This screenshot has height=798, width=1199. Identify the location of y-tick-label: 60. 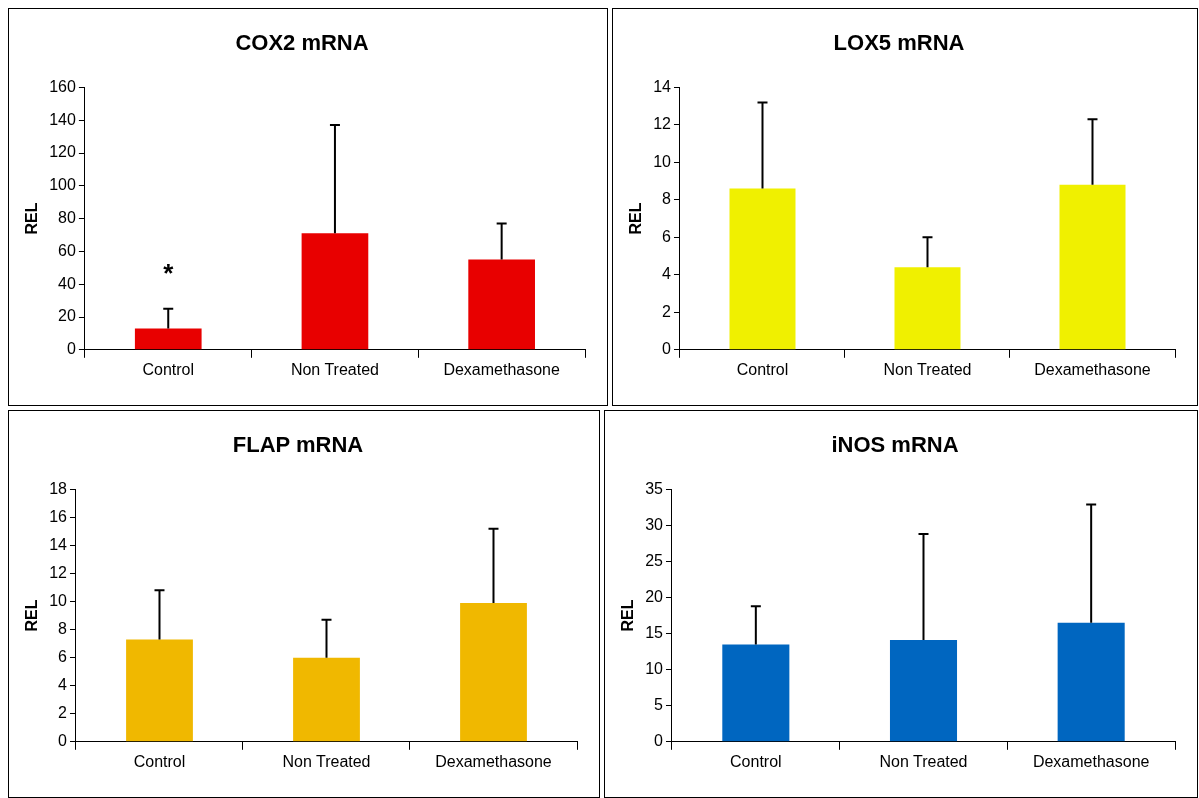
(67, 250).